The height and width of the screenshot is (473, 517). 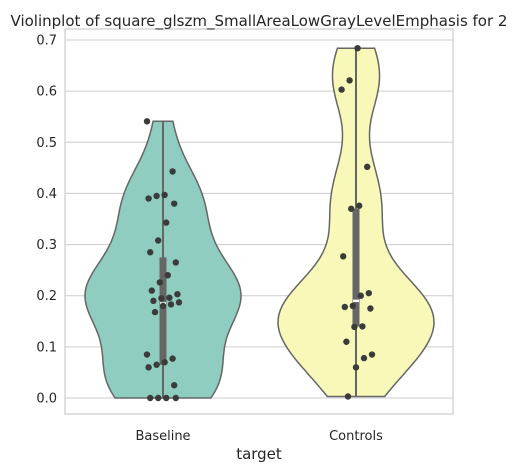 I want to click on y-tick-label: 0.0, so click(x=46, y=399).